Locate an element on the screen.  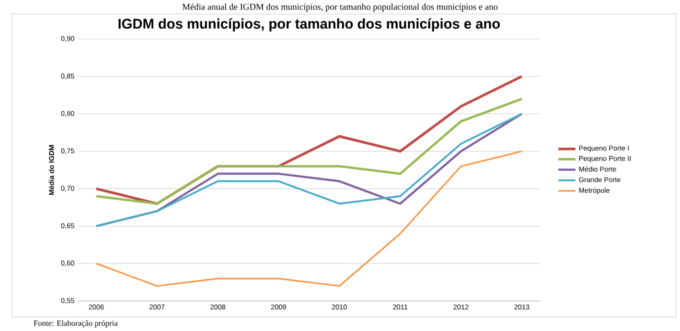
source-note: Fonte: Elaboração própria is located at coordinates (76, 324).